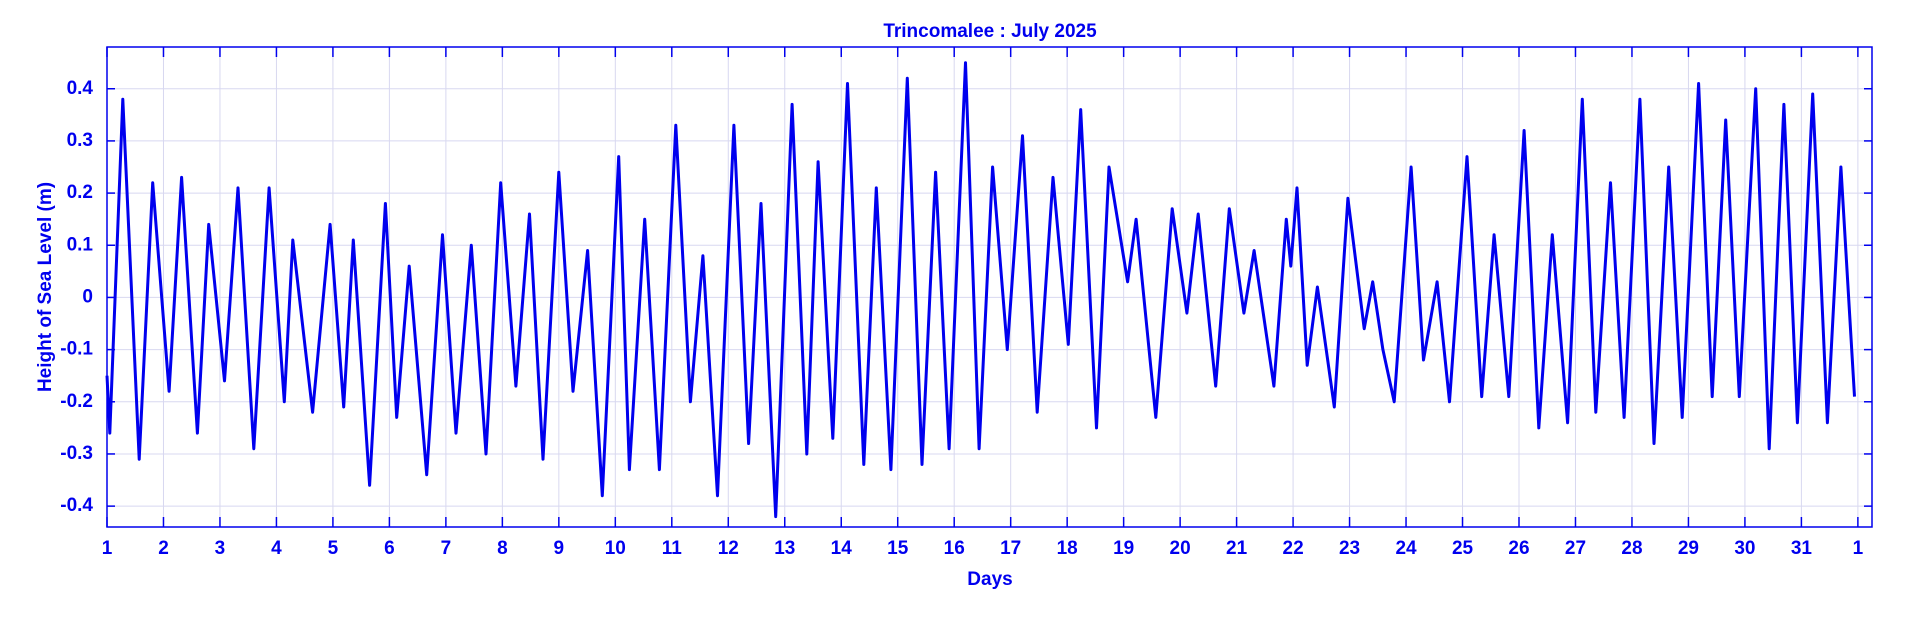  Describe the element at coordinates (1293, 548) in the screenshot. I see `x-tick-label: 22` at that location.